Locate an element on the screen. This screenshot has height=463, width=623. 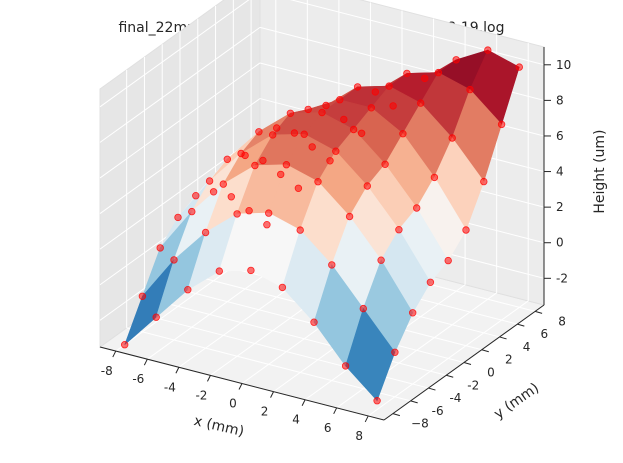
x-tick-label: 8 is located at coordinates (359, 436).